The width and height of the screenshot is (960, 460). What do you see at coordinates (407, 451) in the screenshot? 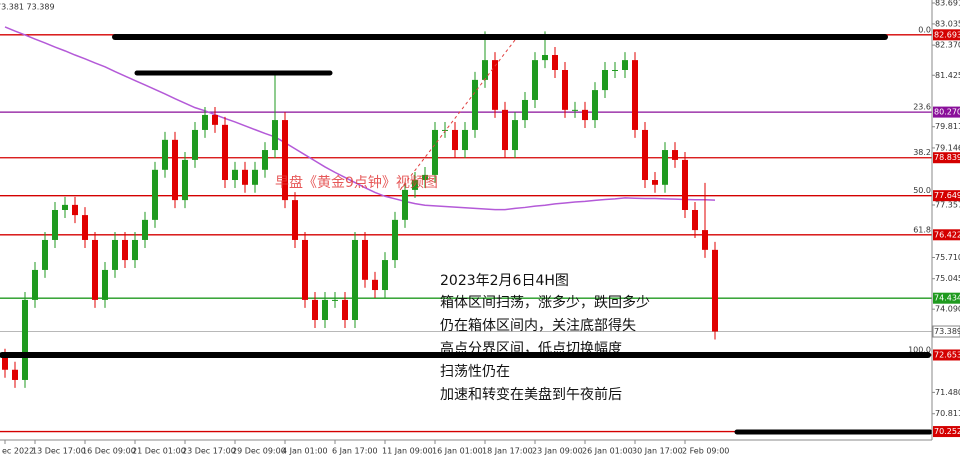
I see `x-tick-label: 11 Jan 09:00` at bounding box center [407, 451].